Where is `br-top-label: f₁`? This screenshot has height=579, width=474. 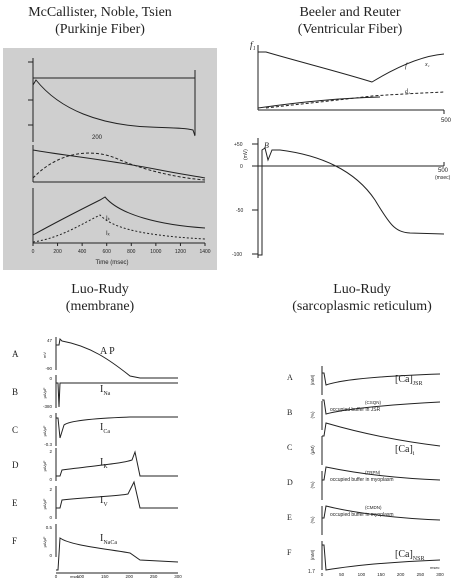 br-top-label: f₁ is located at coordinates (253, 45).